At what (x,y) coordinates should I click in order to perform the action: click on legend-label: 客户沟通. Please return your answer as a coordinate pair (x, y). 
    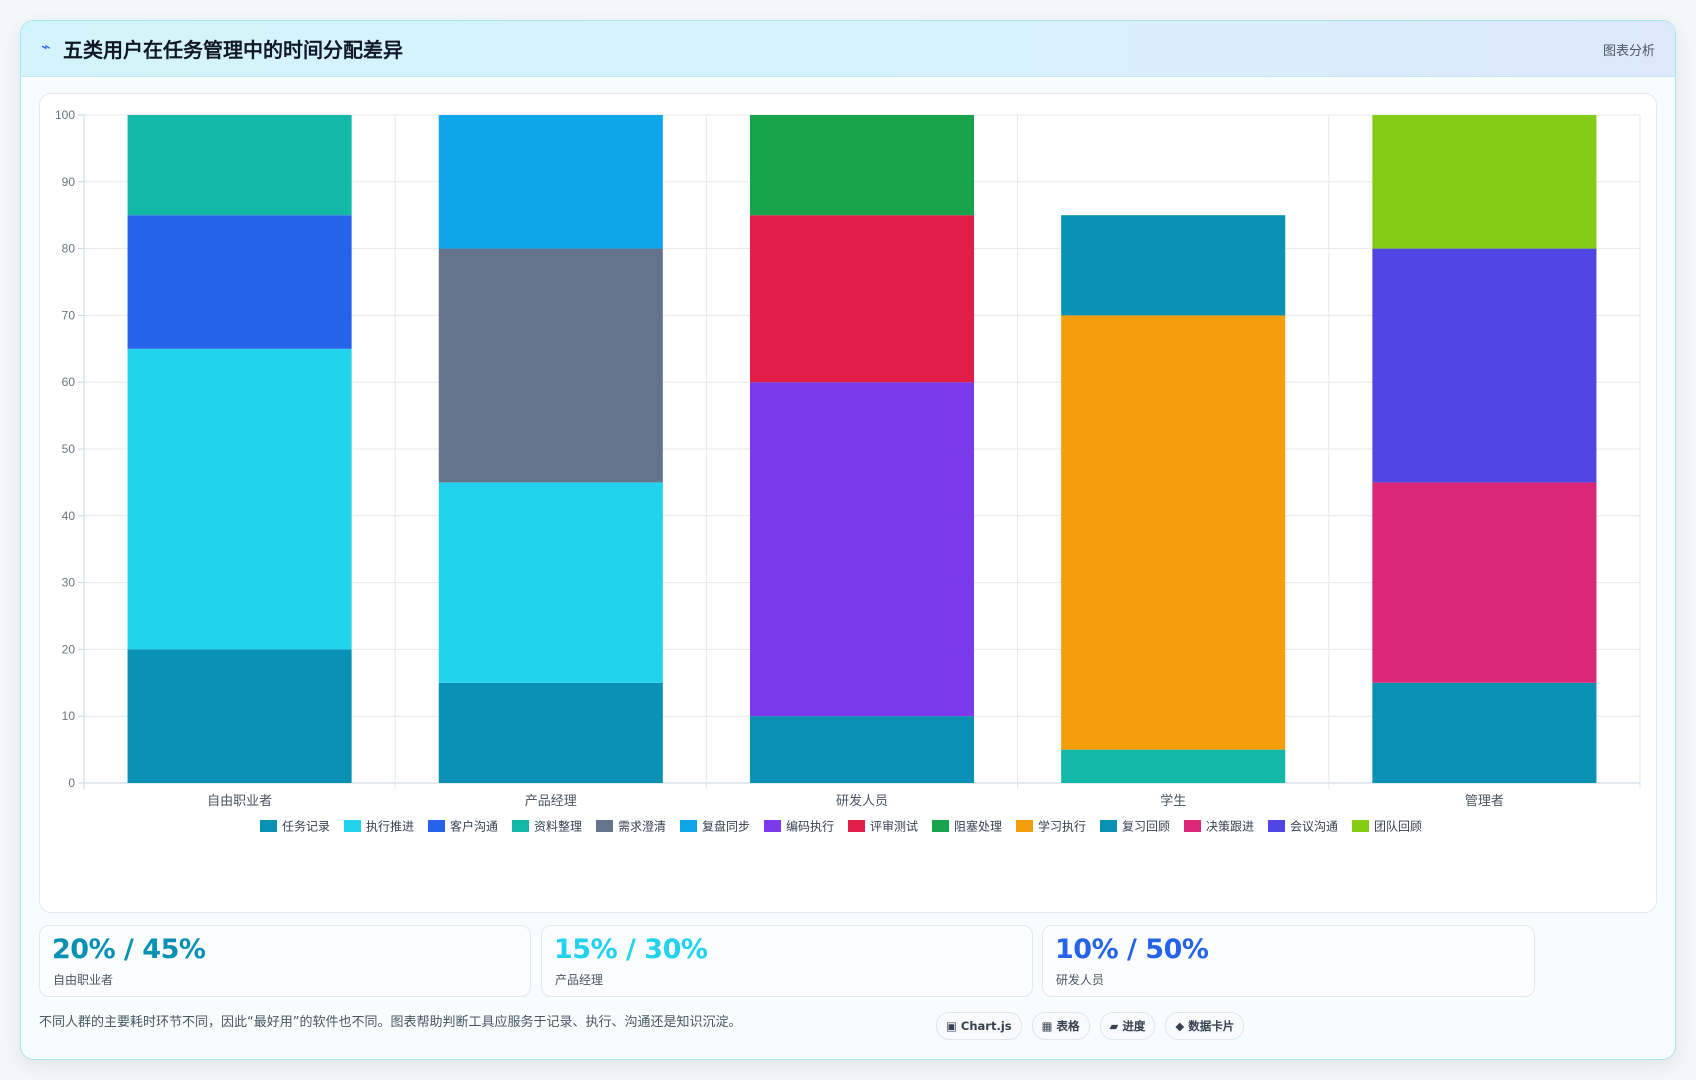
    Looking at the image, I should click on (474, 826).